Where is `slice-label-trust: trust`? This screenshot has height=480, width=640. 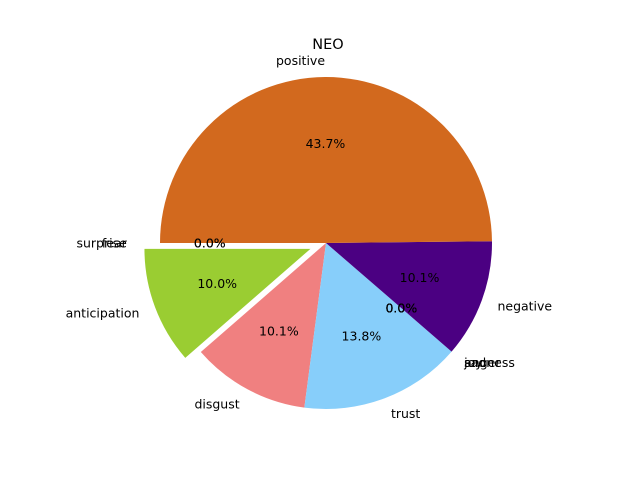
slice-label-trust: trust is located at coordinates (405, 413).